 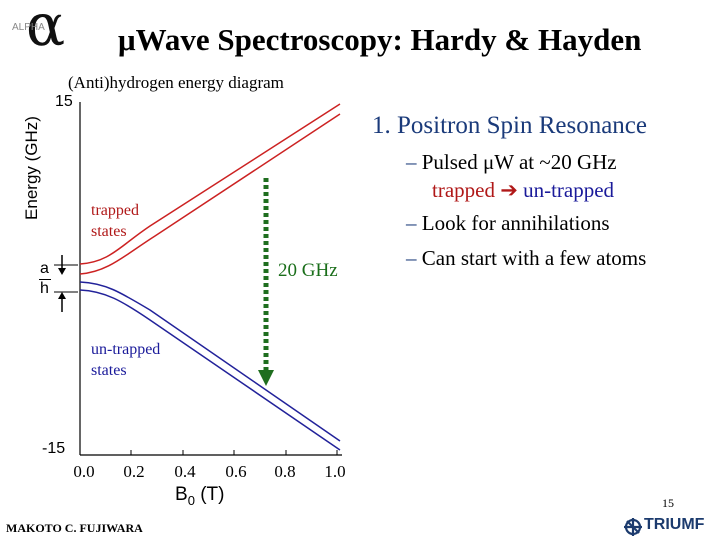 I want to click on trapped-text: trapped, so click(x=466, y=190).